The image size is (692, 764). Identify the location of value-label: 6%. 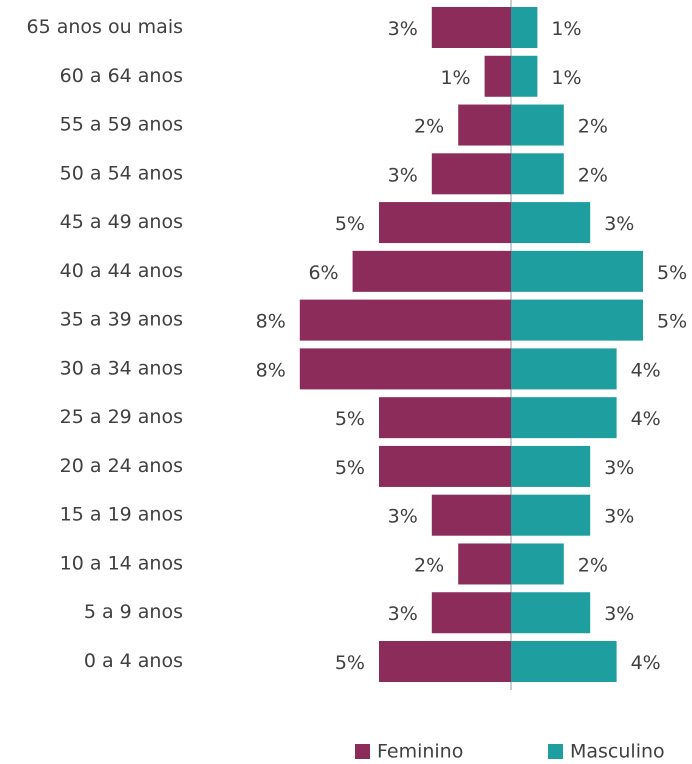
(323, 273).